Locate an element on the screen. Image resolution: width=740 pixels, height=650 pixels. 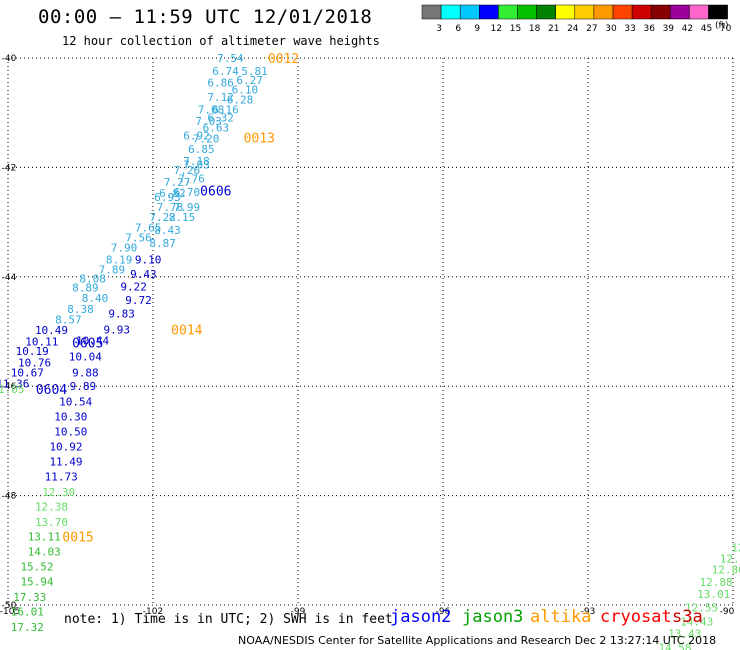
x-tick-label: -105 is located at coordinates (10, 612).